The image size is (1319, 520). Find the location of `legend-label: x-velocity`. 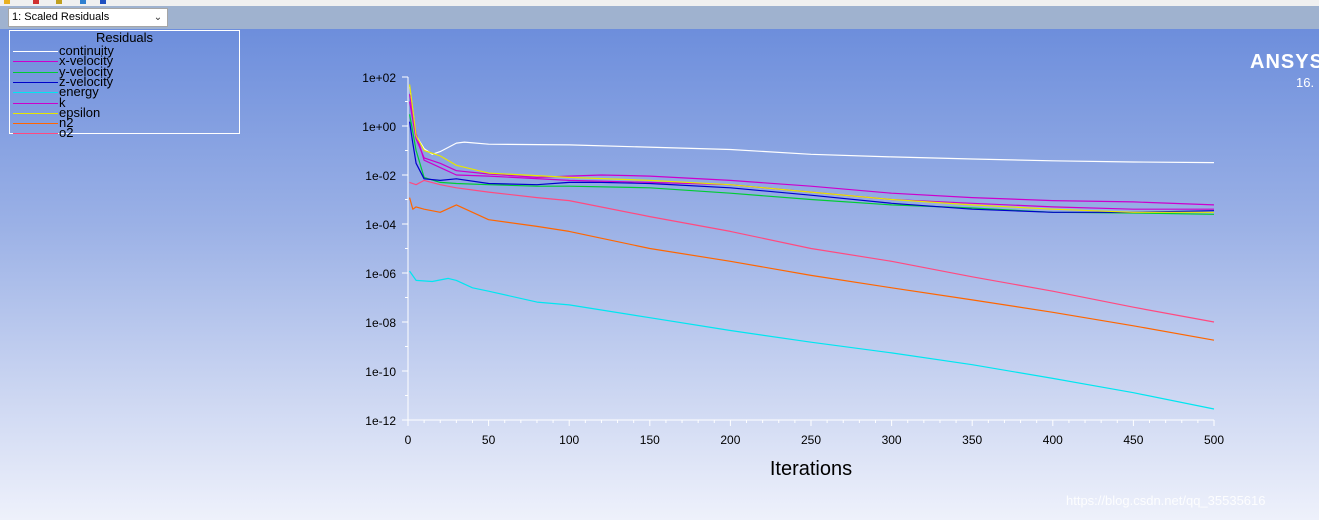

legend-label: x-velocity is located at coordinates (86, 61).